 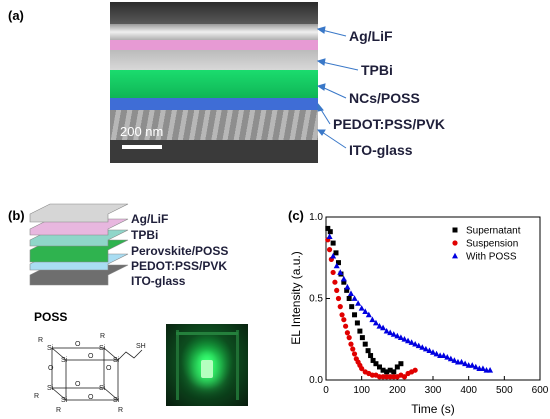 What do you see at coordinates (381, 150) in the screenshot?
I see `sem-label-ito: ITO-glass` at bounding box center [381, 150].